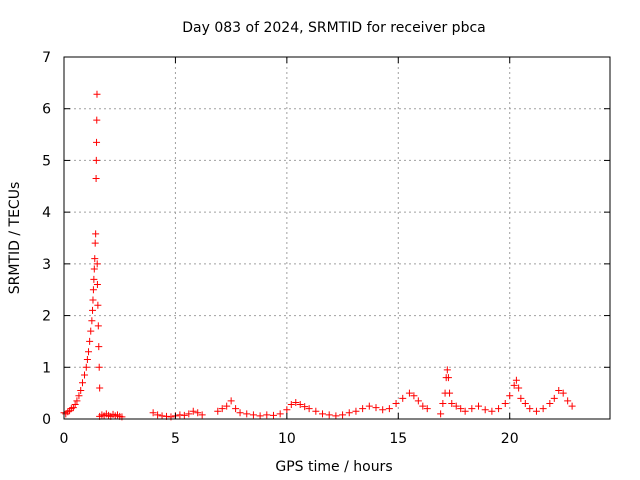  What do you see at coordinates (287, 439) in the screenshot?
I see `x-tick-label: 10` at bounding box center [287, 439].